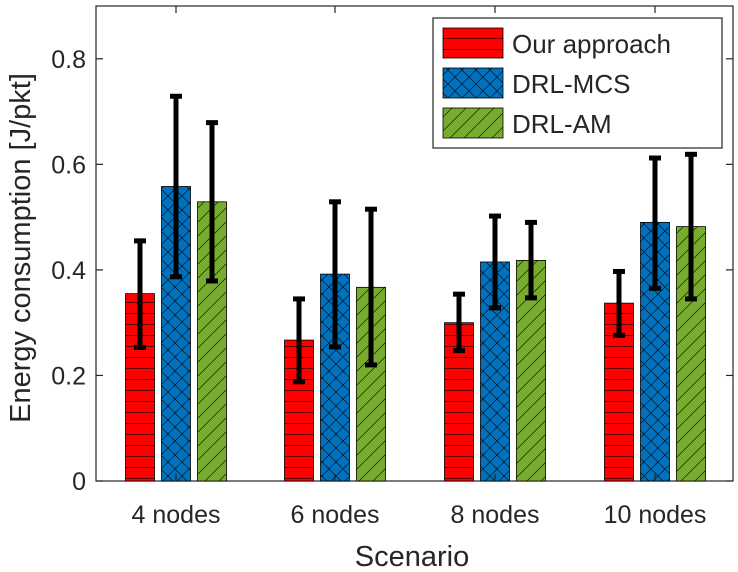 The height and width of the screenshot is (572, 738). I want to click on x-tick-label: 8 nodes, so click(495, 515).